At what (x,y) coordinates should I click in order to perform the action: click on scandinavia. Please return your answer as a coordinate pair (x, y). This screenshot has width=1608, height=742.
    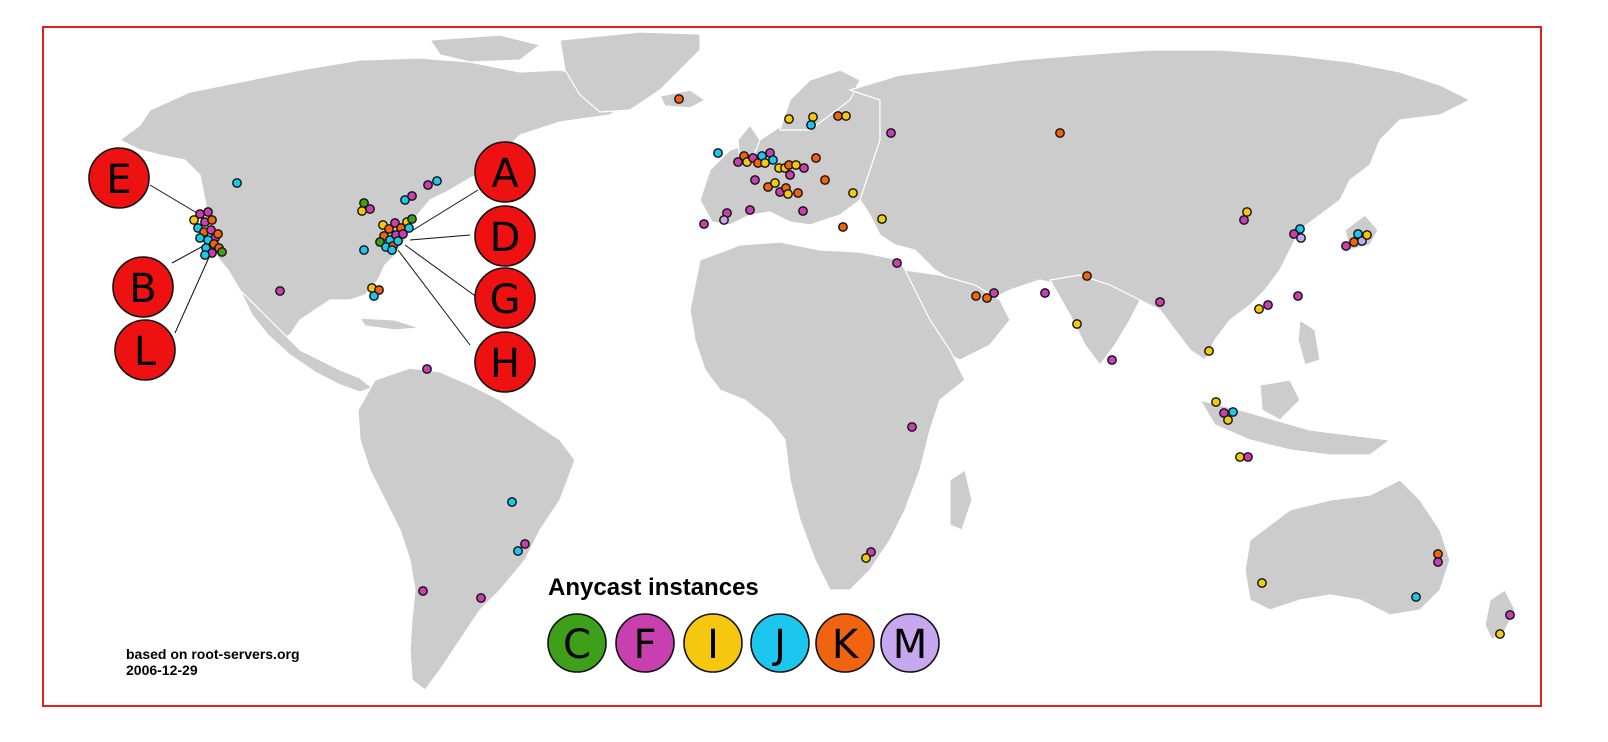
    Looking at the image, I should click on (820, 100).